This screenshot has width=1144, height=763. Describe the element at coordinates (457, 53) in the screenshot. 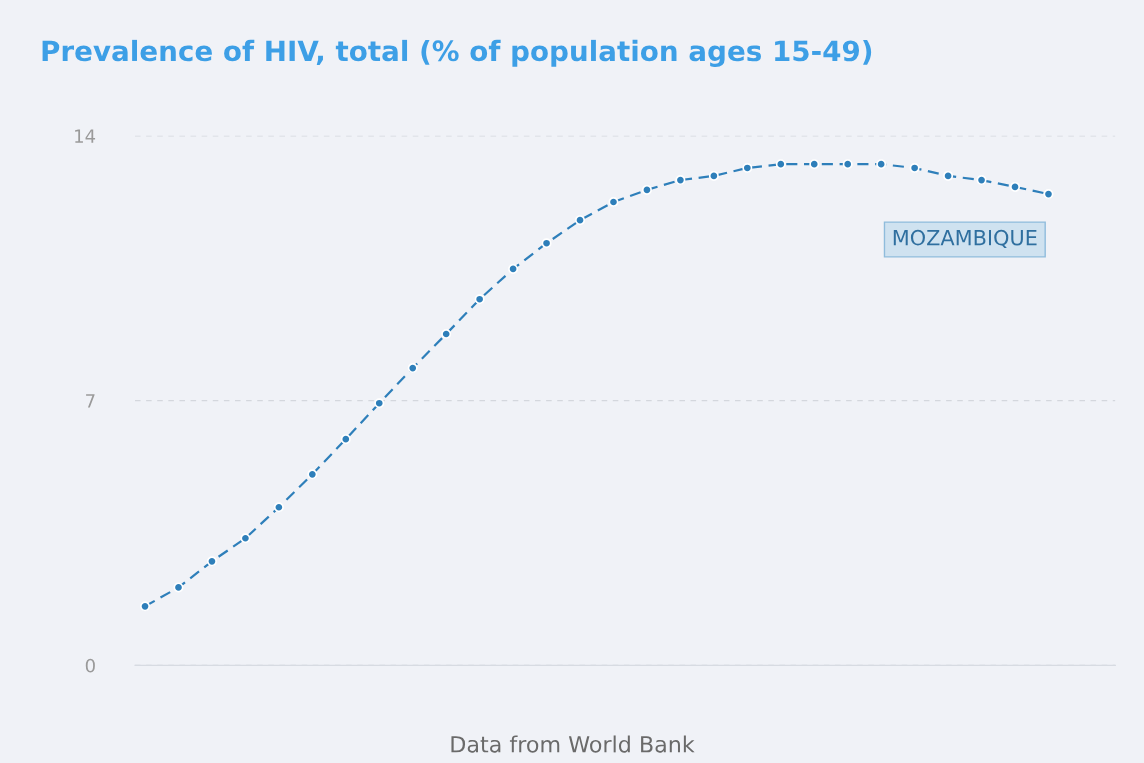

I see `chart-title: Prevalence of HIV, total (% of population ages 15-49)` at that location.